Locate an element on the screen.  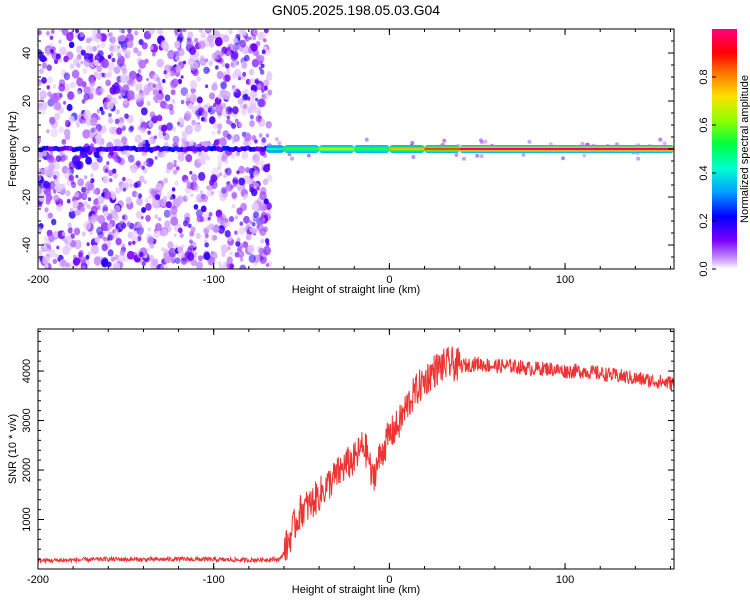
y-tick-label: -40 is located at coordinates (27, 245).